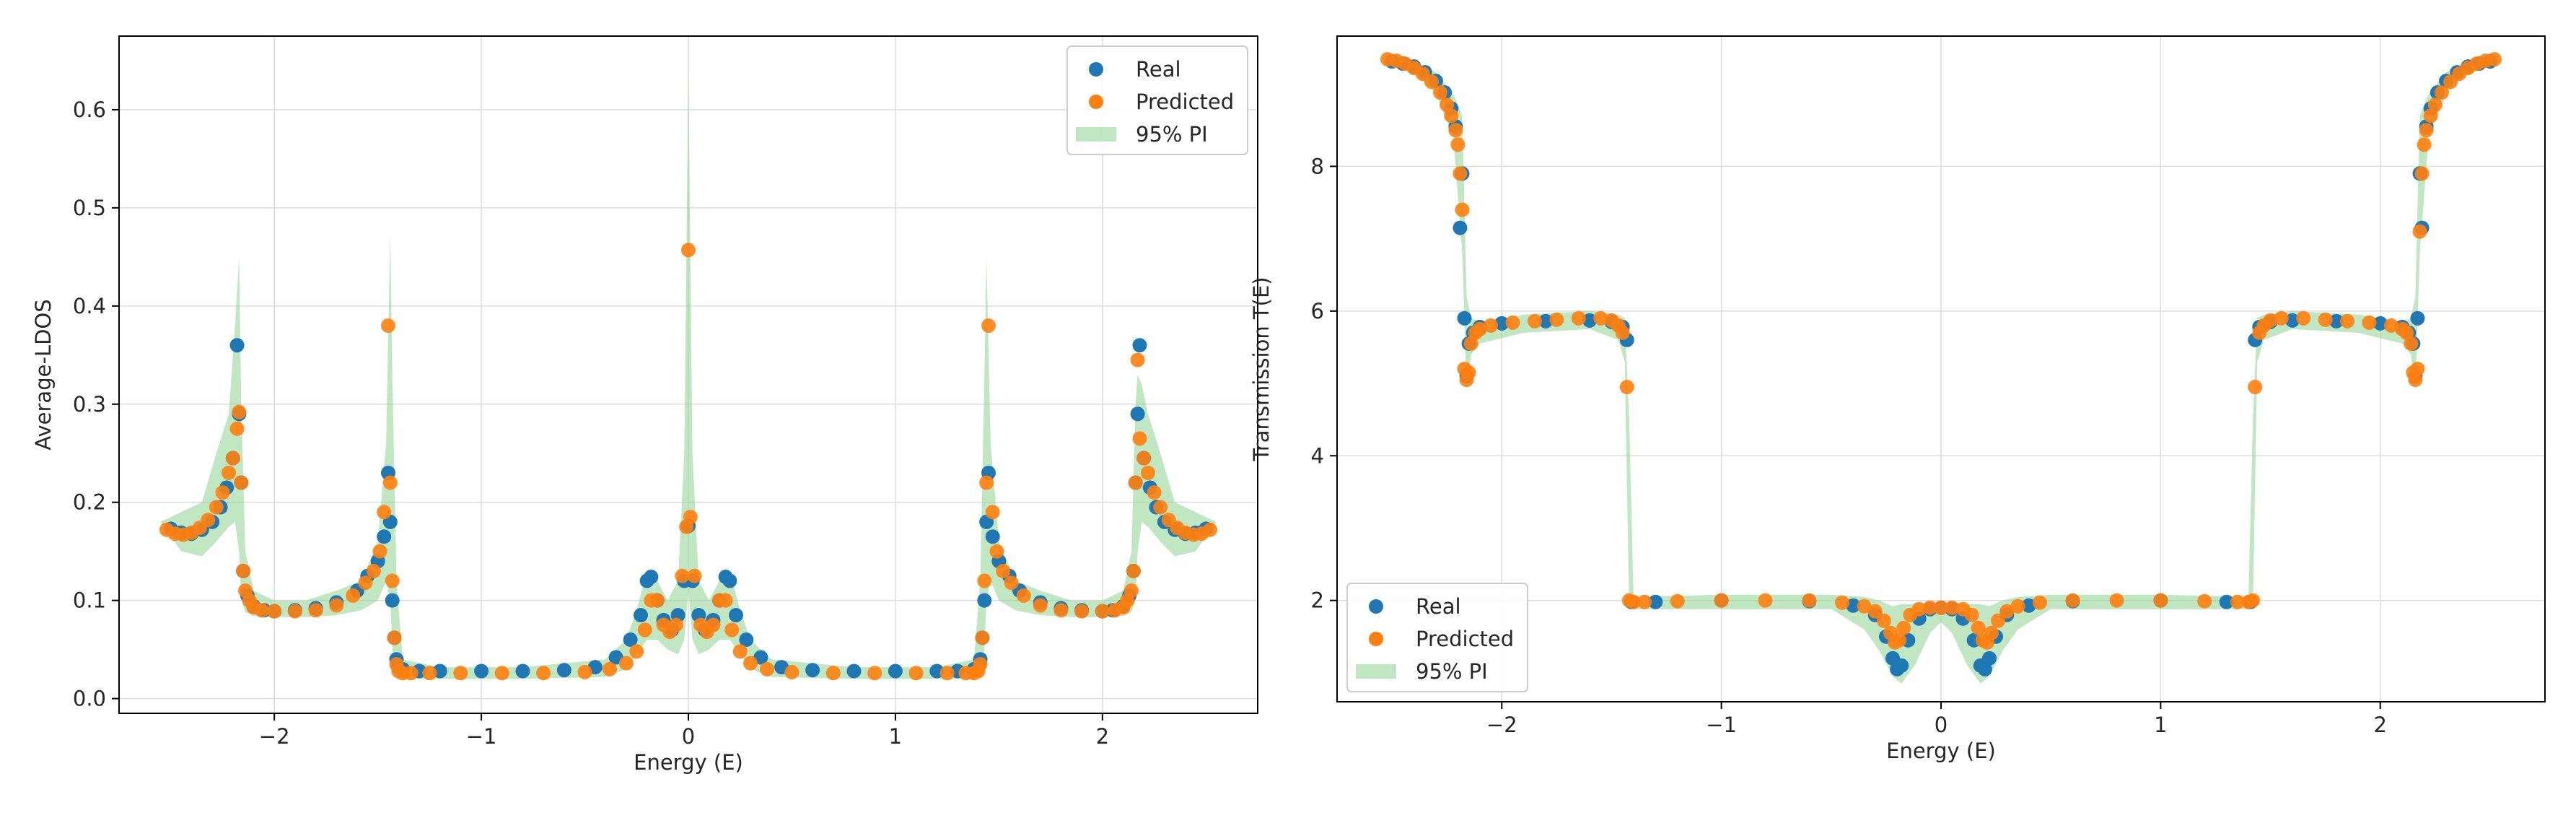 Image resolution: width=2576 pixels, height=818 pixels. Describe the element at coordinates (43, 374) in the screenshot. I see `ldos-y-axis-label: Average-LDOS` at that location.